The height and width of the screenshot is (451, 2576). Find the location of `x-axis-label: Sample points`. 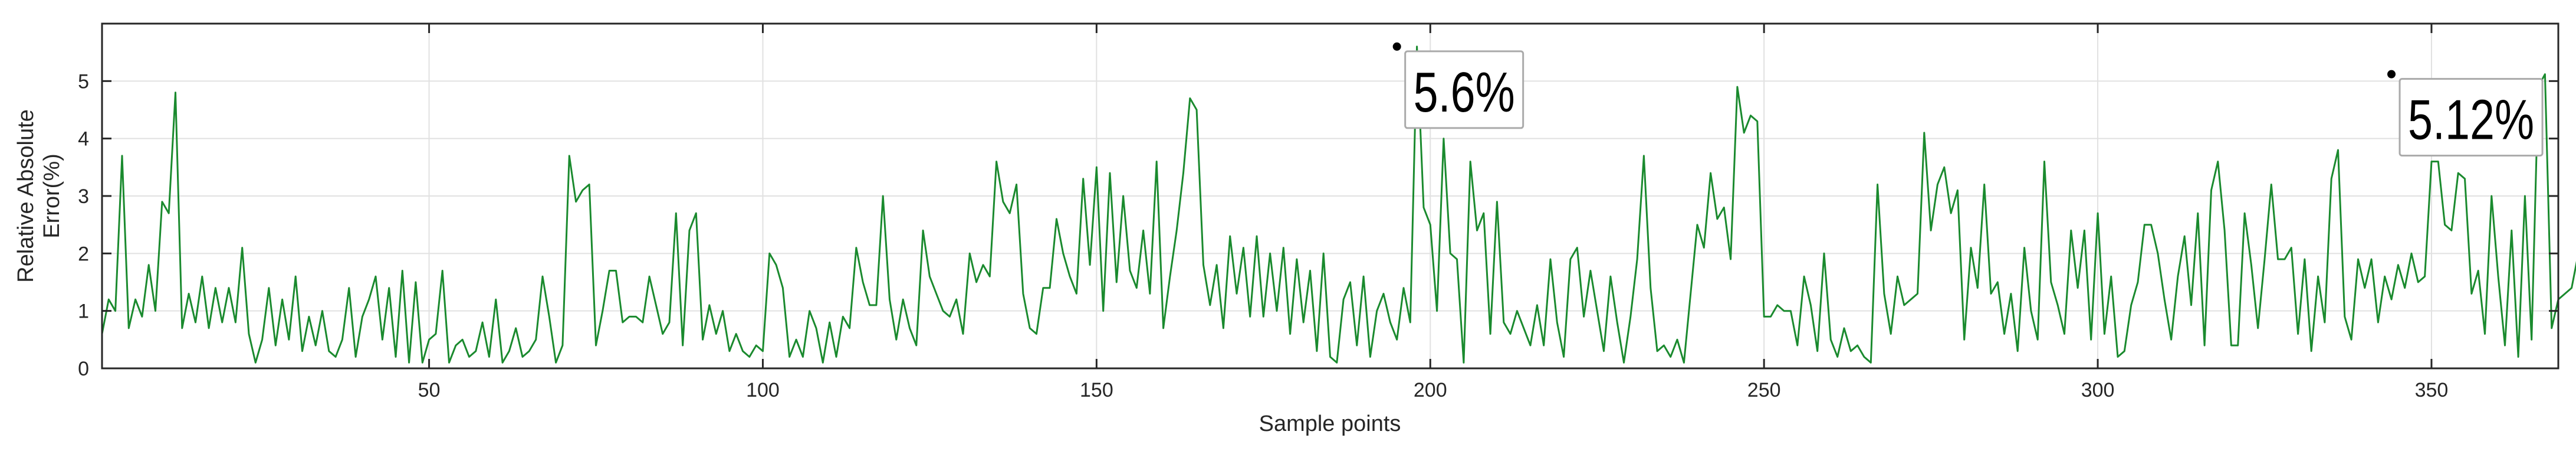

x-axis-label: Sample points is located at coordinates (1330, 423).